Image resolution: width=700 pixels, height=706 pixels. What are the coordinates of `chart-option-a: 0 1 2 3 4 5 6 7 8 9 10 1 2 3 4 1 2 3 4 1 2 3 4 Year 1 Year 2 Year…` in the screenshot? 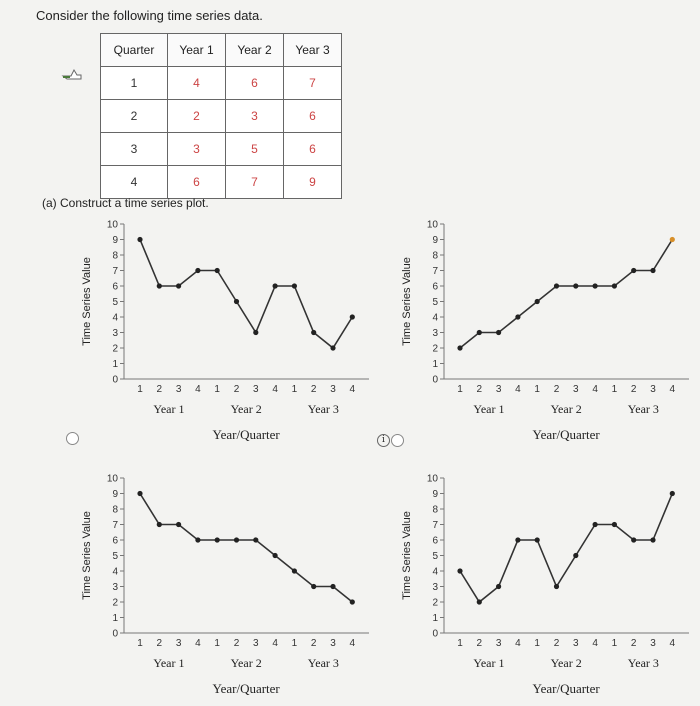 It's located at (225, 331).